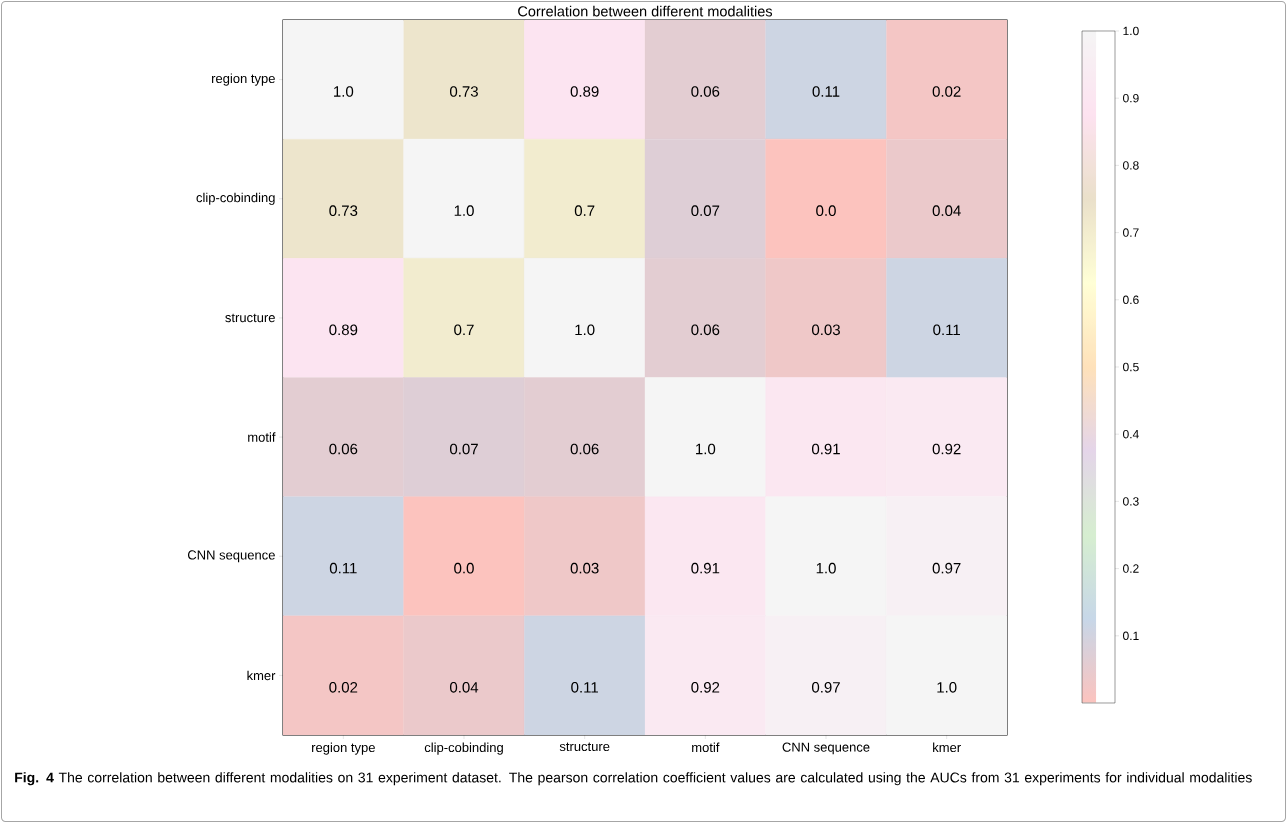 This screenshot has width=1287, height=823. I want to click on x-tick-label: motif, so click(706, 747).